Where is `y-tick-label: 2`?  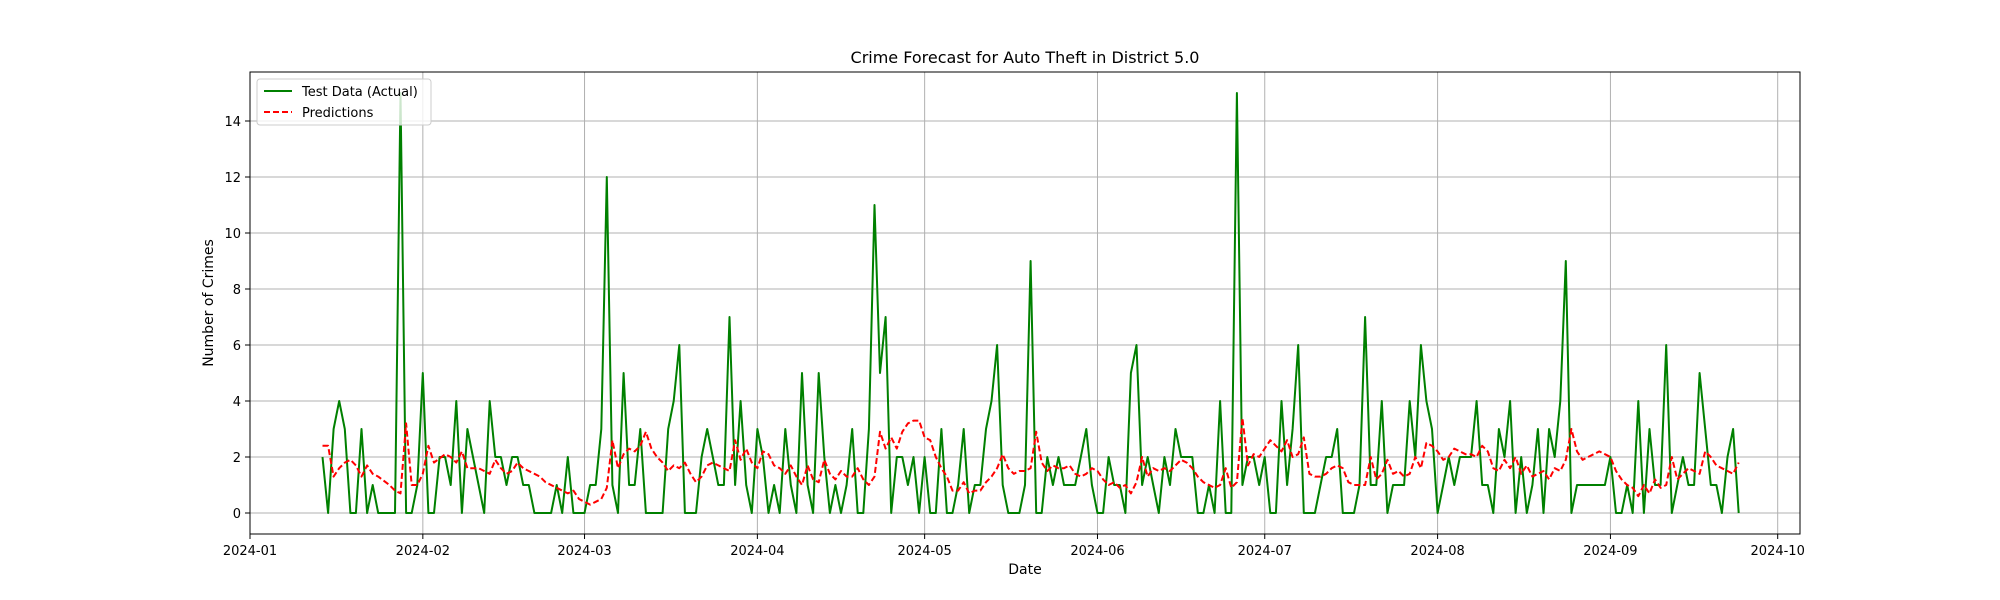
y-tick-label: 2 is located at coordinates (237, 458).